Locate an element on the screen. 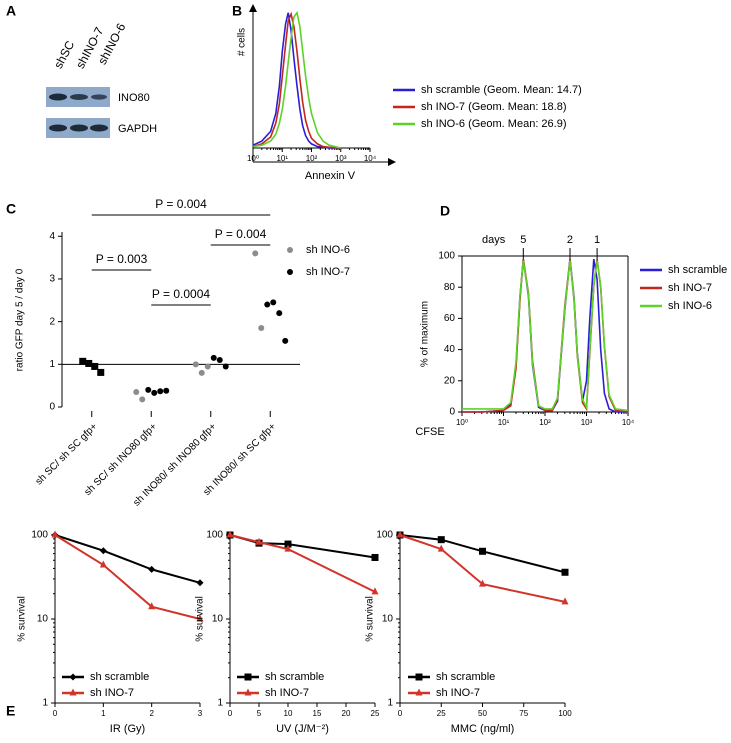 The width and height of the screenshot is (731, 743). blot-row: INO80 is located at coordinates (134, 98).